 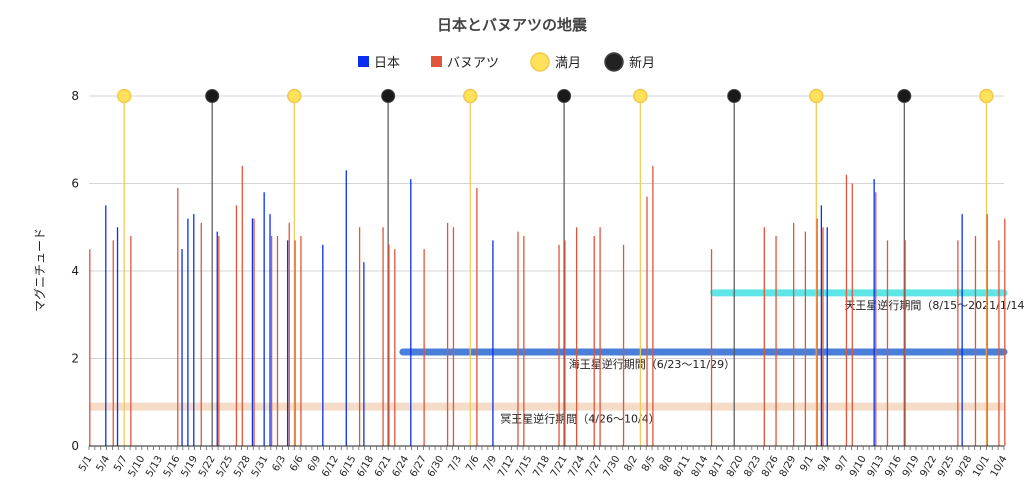 I want to click on x-tick-label: 6/9, so click(x=315, y=463).